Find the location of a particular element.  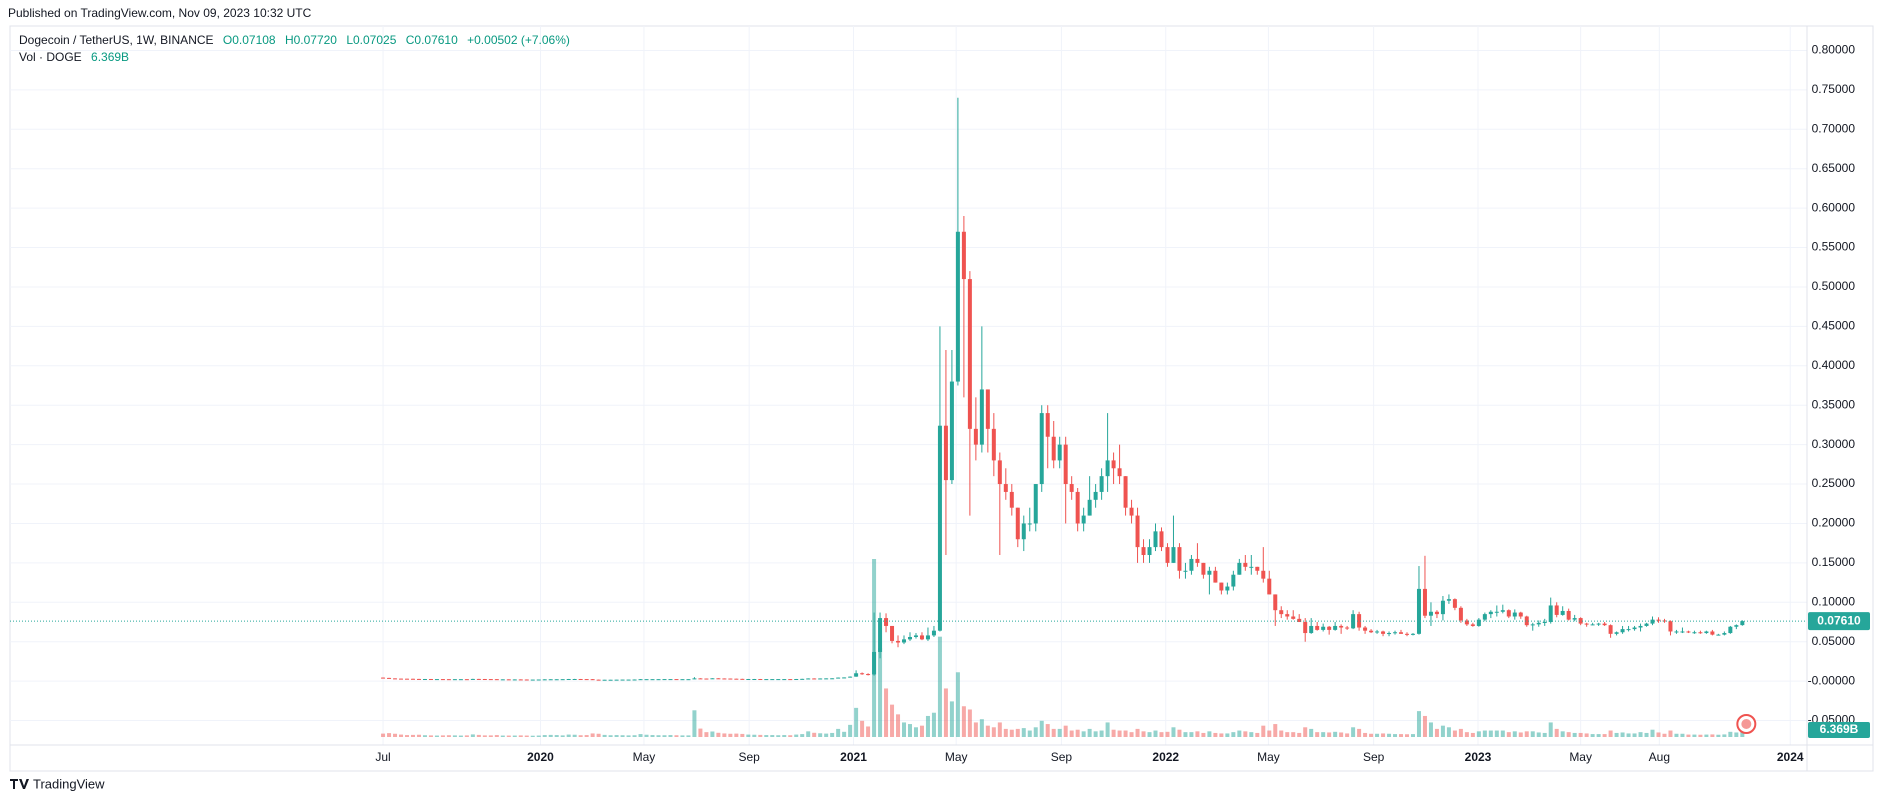

brand-name: TradingView is located at coordinates (69, 783).